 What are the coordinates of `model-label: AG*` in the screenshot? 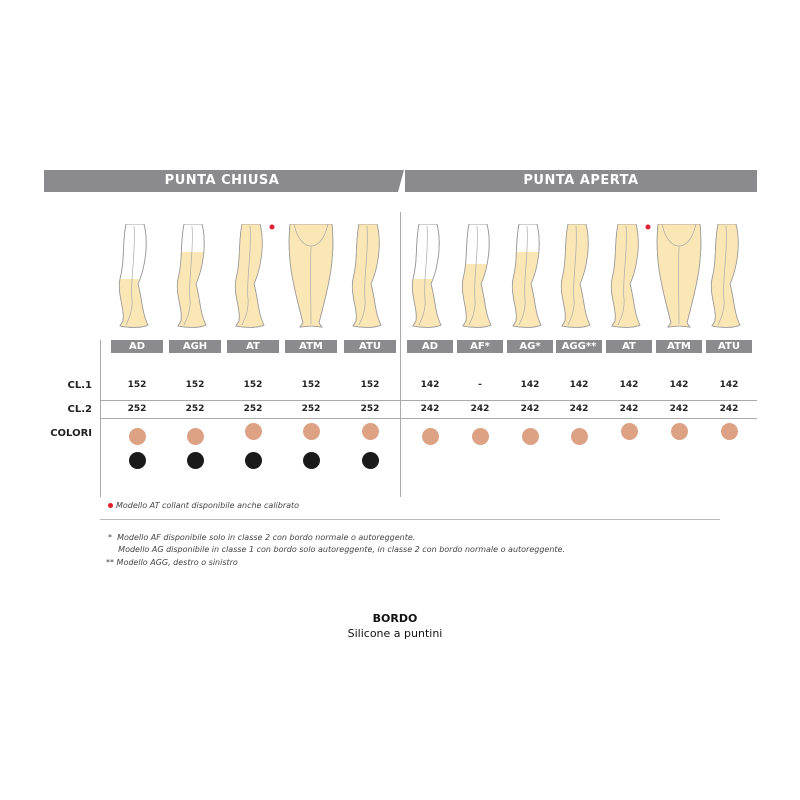 It's located at (530, 346).